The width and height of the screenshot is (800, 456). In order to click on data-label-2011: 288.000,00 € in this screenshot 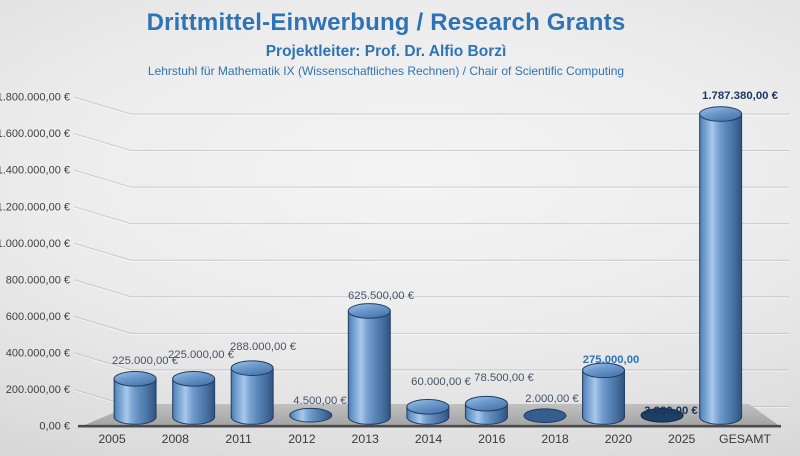, I will do `click(263, 347)`.